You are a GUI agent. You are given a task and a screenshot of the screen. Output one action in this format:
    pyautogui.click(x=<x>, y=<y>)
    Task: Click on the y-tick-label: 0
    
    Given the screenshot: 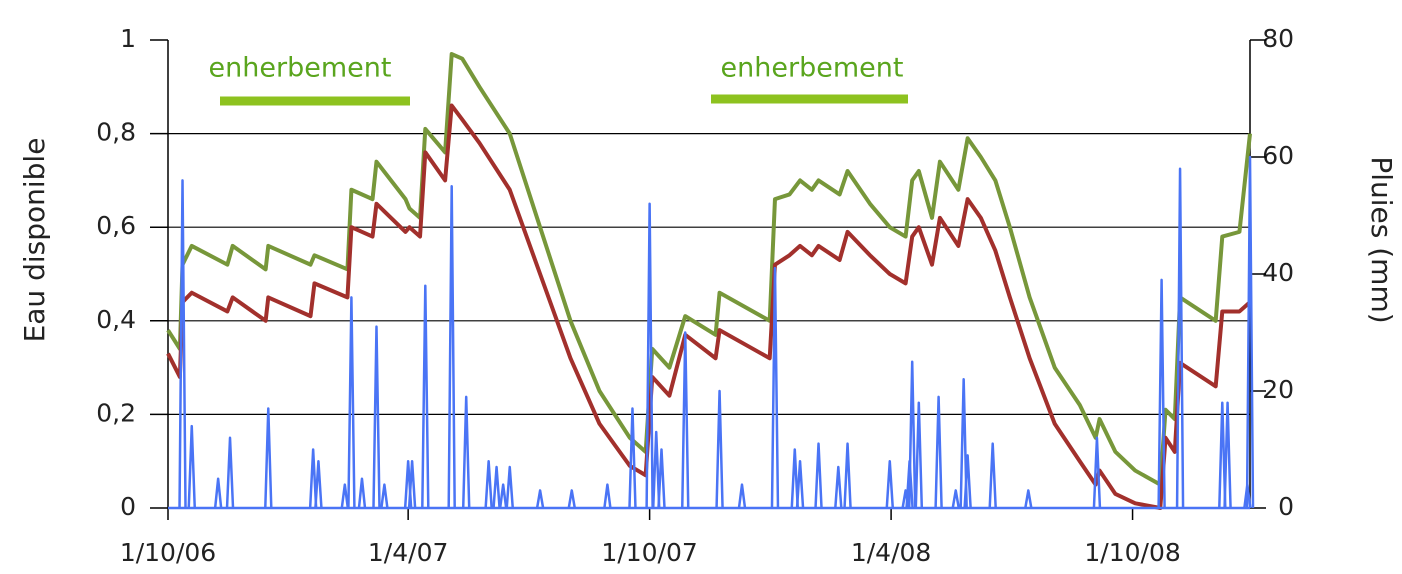 What is the action you would take?
    pyautogui.click(x=128, y=506)
    